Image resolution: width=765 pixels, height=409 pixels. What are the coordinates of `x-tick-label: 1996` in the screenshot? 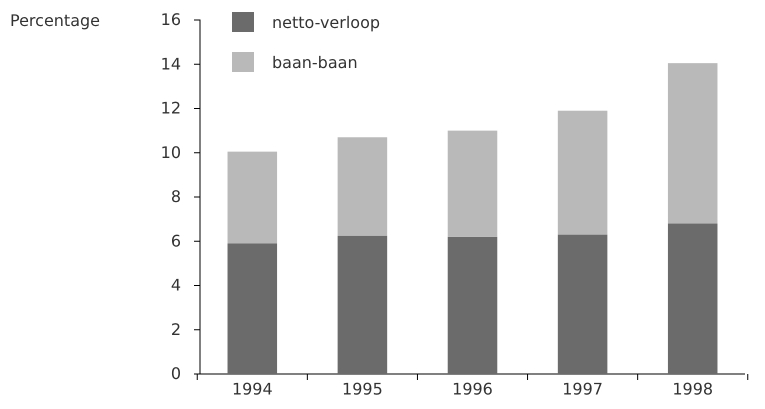 It's located at (472, 389).